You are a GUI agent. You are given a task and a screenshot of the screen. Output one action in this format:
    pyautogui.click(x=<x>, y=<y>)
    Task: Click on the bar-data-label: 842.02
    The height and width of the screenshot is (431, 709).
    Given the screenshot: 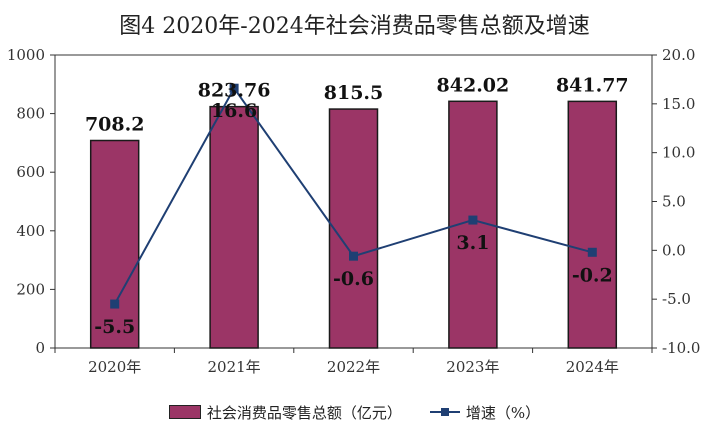 What is the action you would take?
    pyautogui.click(x=473, y=85)
    